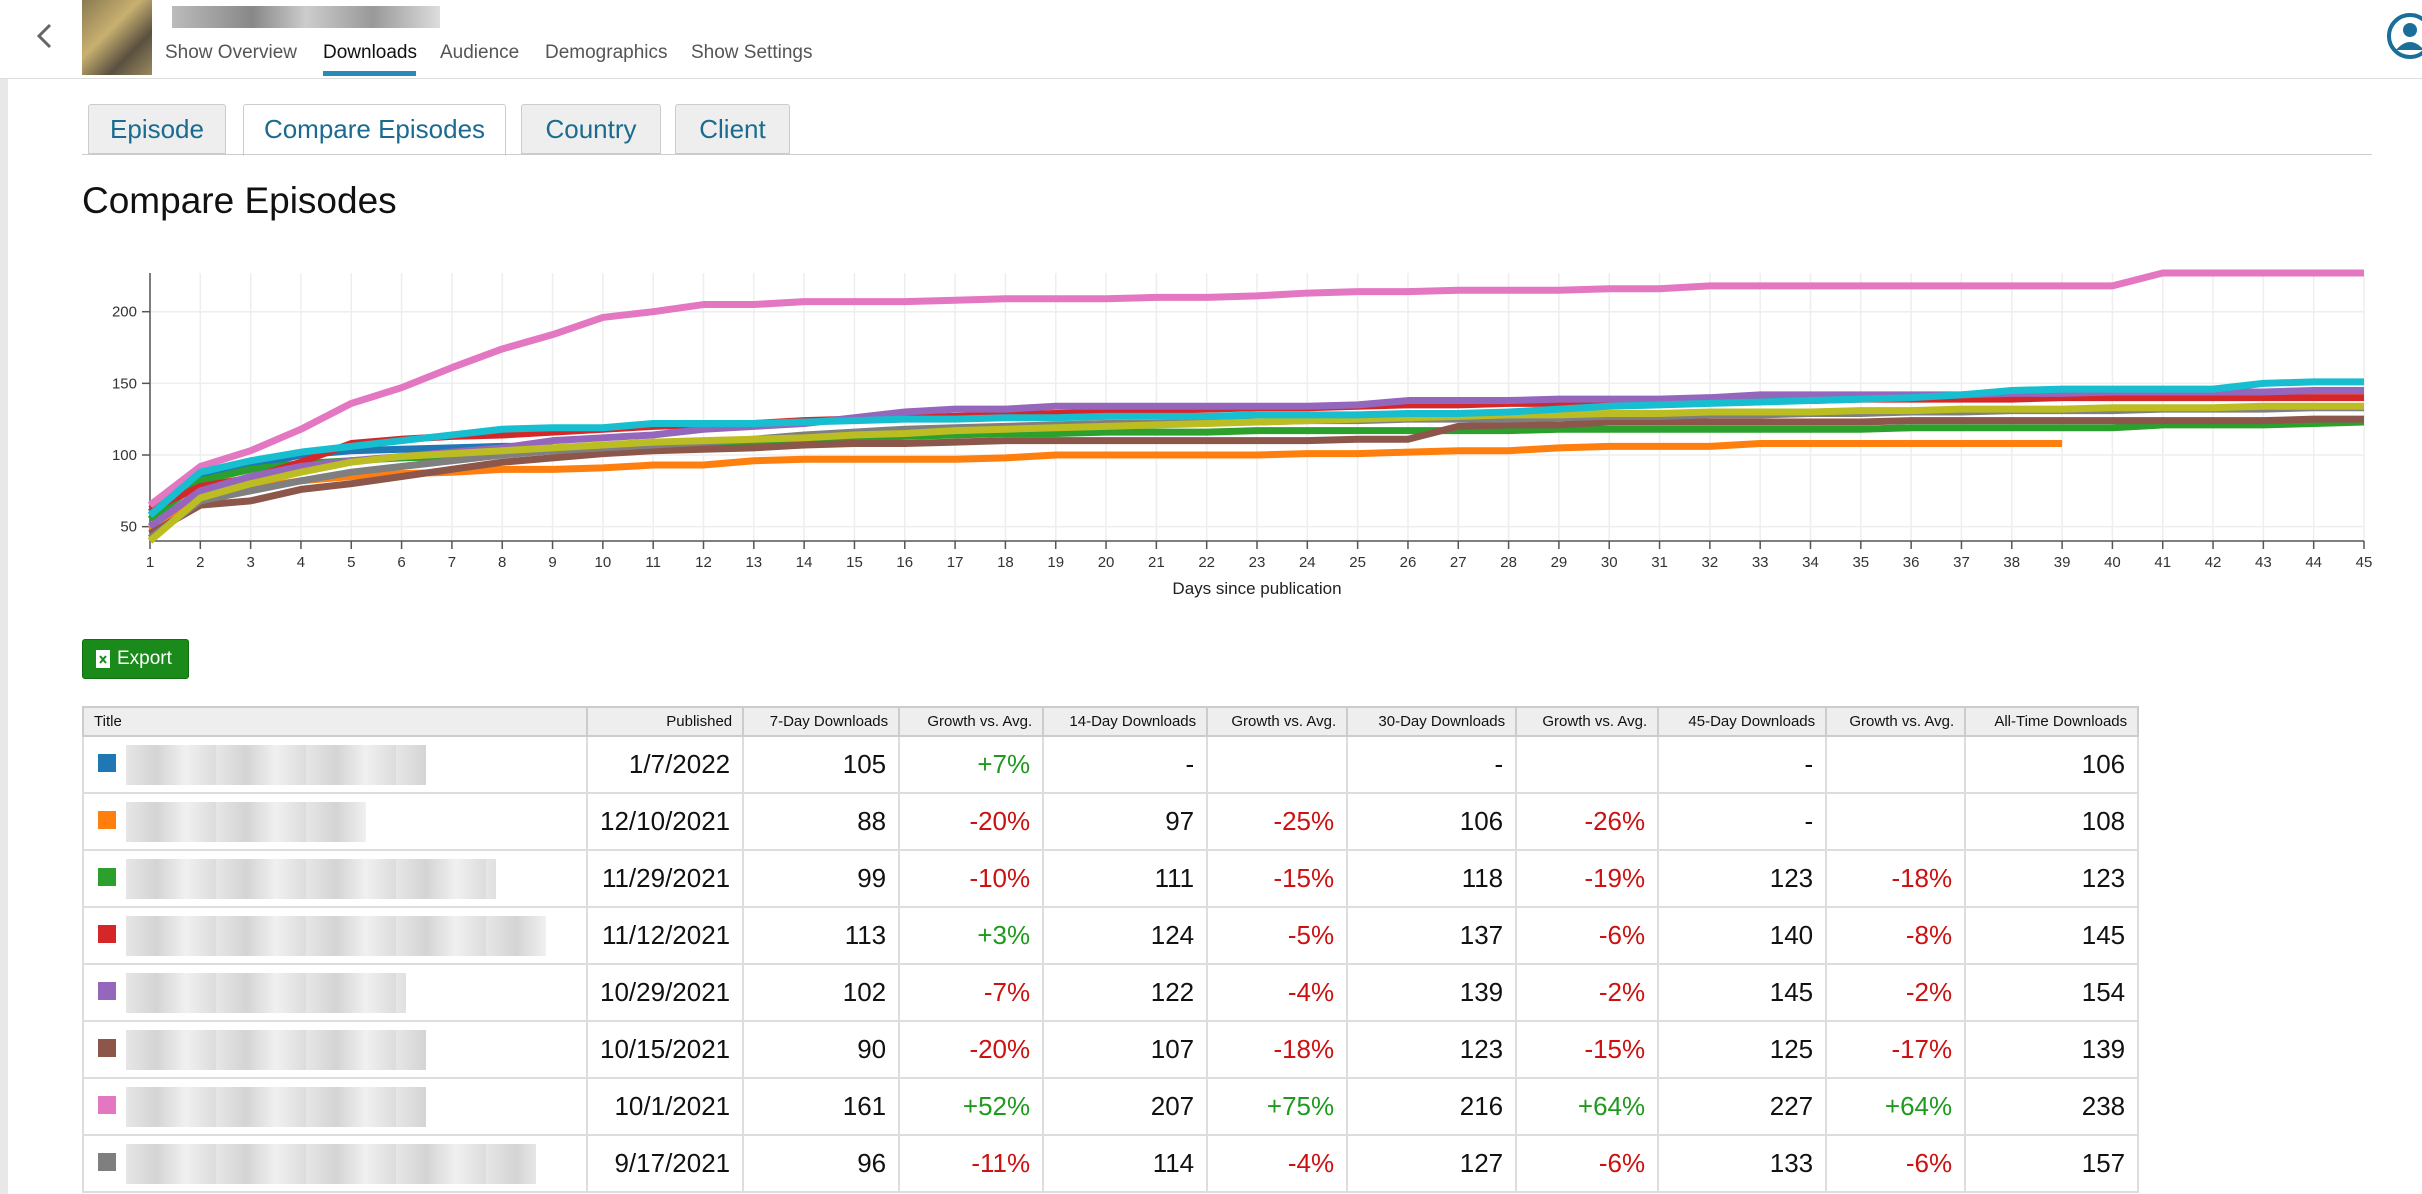 The width and height of the screenshot is (2422, 1194). What do you see at coordinates (2364, 562) in the screenshot?
I see `x-tick-label: 45` at bounding box center [2364, 562].